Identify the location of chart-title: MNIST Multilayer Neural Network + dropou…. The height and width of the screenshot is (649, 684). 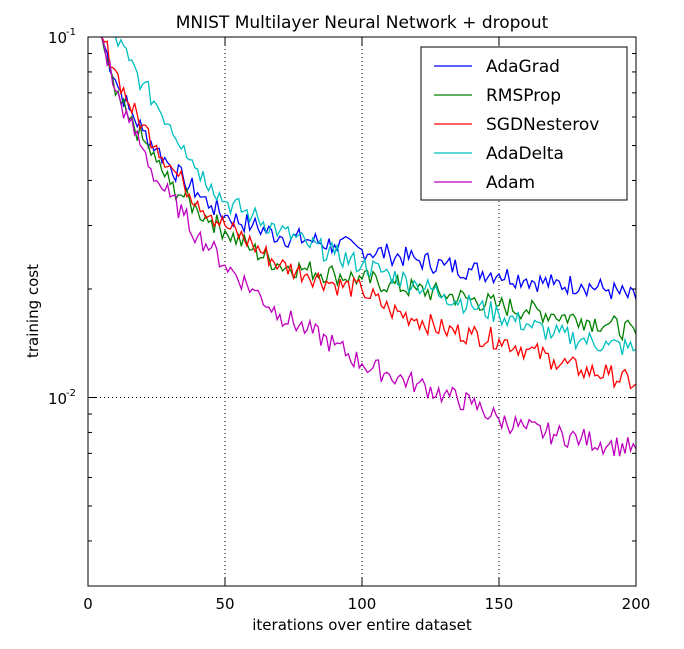
(362, 23).